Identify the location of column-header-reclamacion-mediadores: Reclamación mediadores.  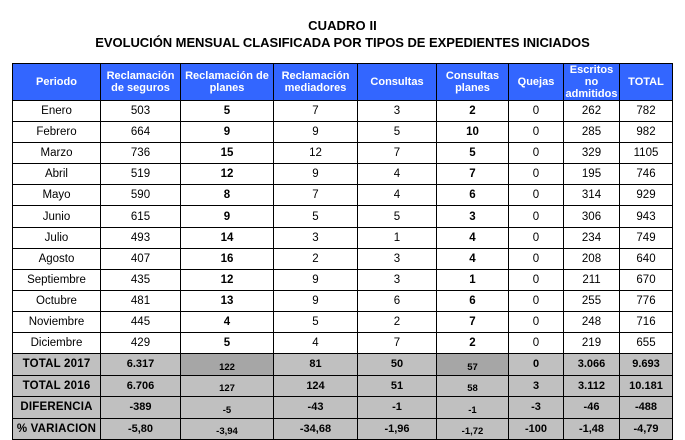
(315, 82).